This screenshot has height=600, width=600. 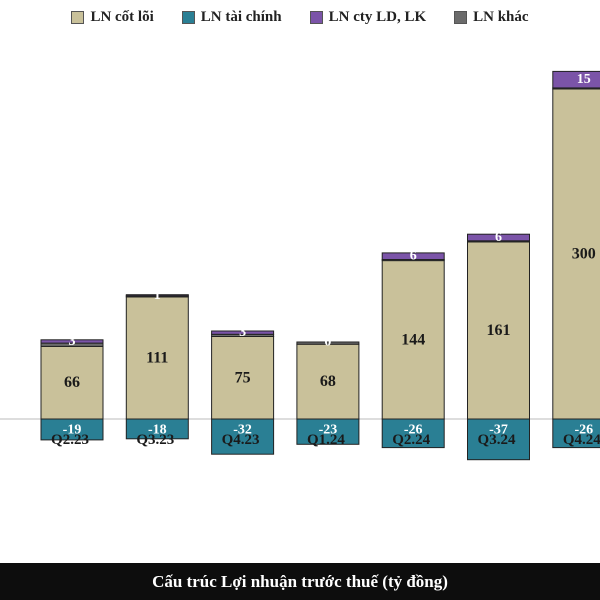 What do you see at coordinates (576, 79) in the screenshot?
I see `bar-associates-Q4.24` at bounding box center [576, 79].